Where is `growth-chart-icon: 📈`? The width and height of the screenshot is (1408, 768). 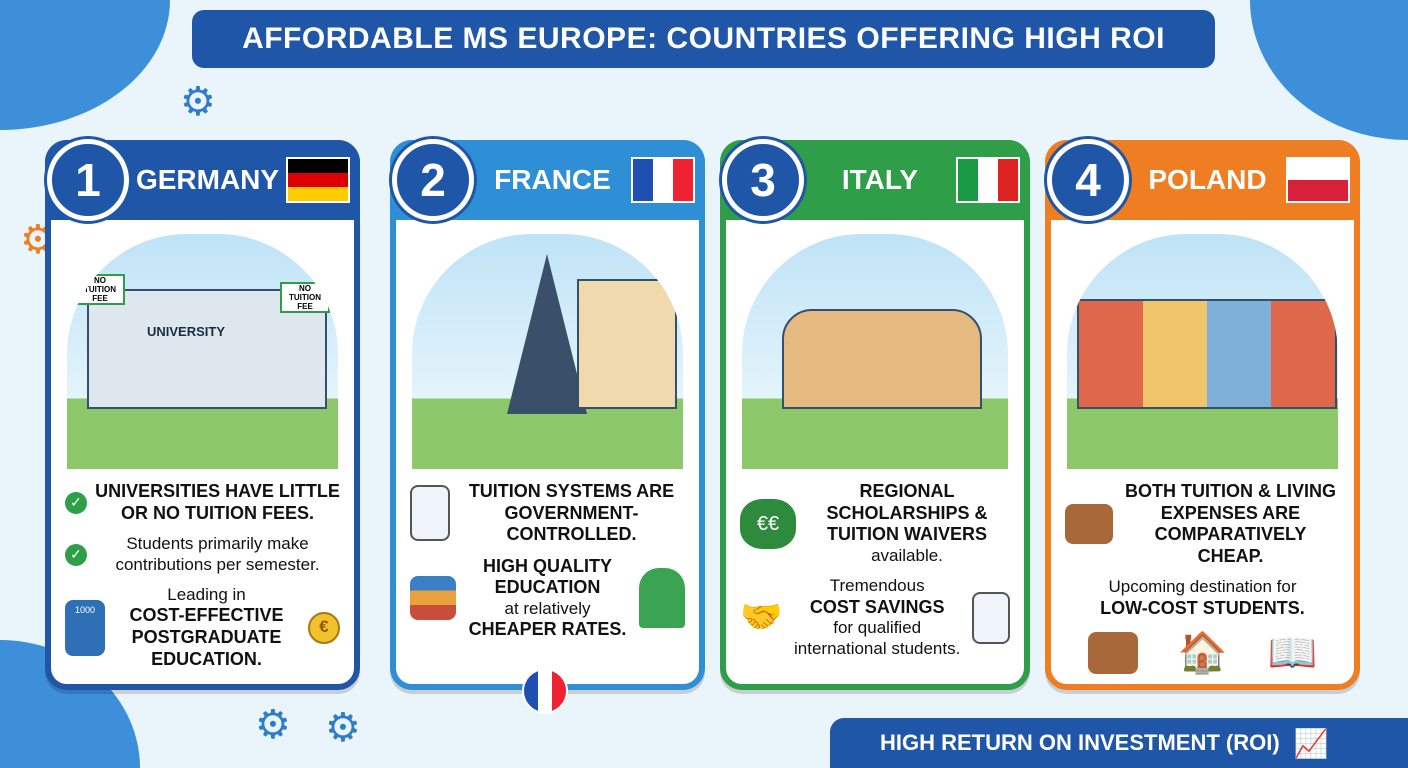 growth-chart-icon: 📈 is located at coordinates (1311, 743).